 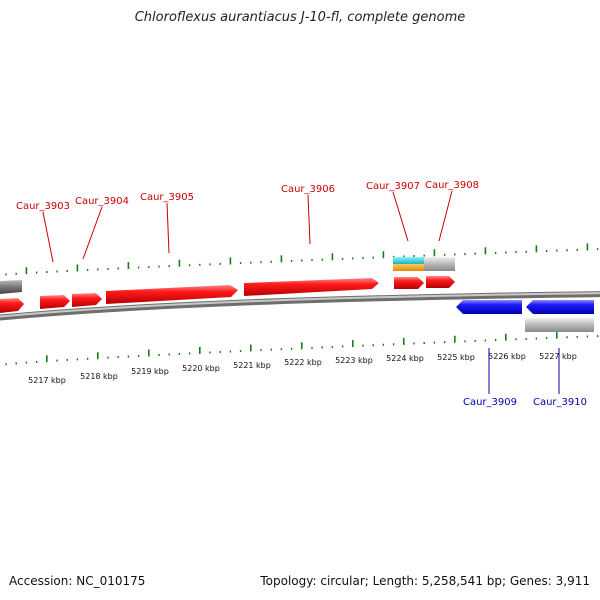 What do you see at coordinates (167, 197) in the screenshot?
I see `gene-label-caur-3905: Caur_3905` at bounding box center [167, 197].